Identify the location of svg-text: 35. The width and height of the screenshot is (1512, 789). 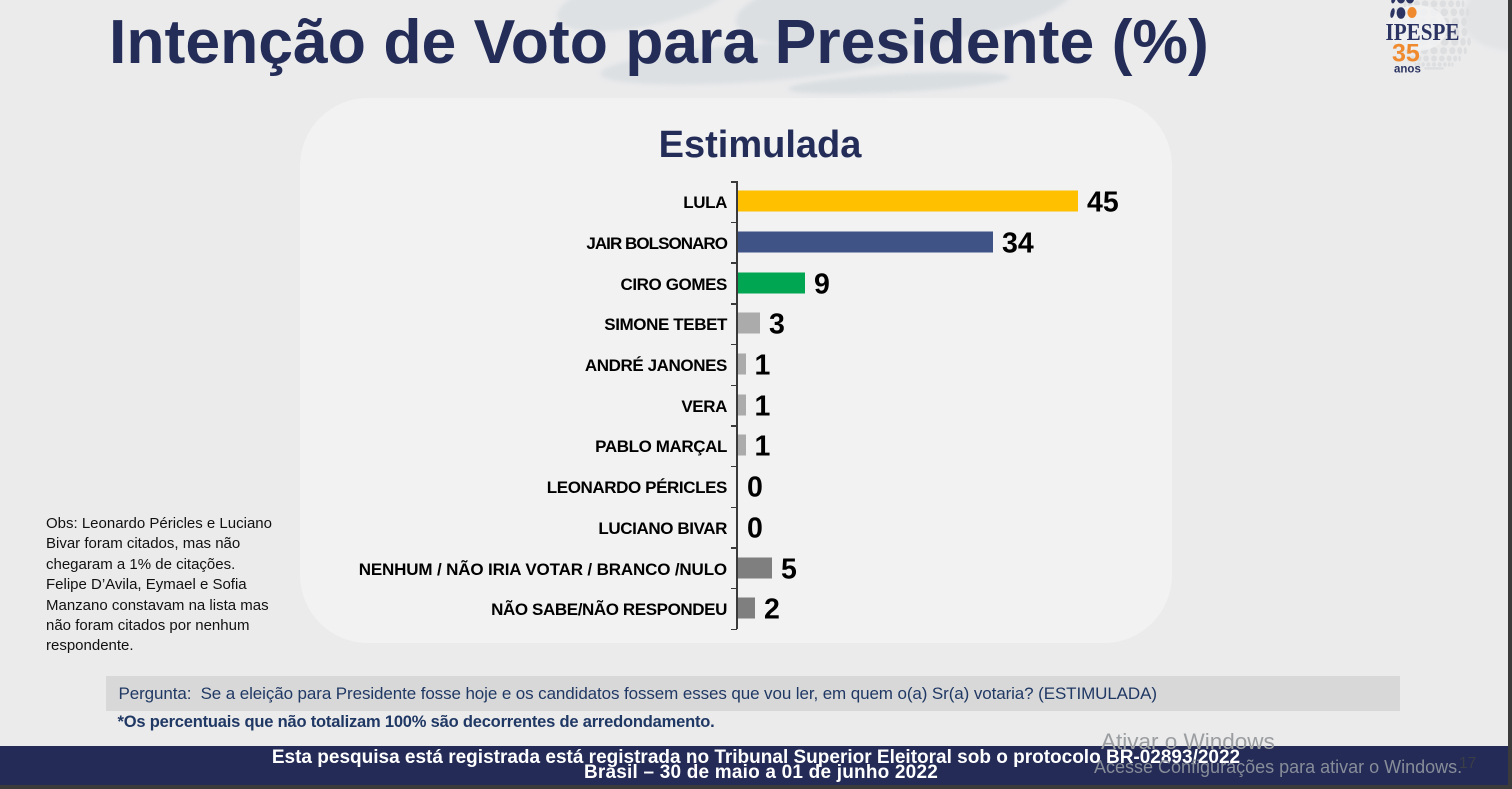
(1406, 54).